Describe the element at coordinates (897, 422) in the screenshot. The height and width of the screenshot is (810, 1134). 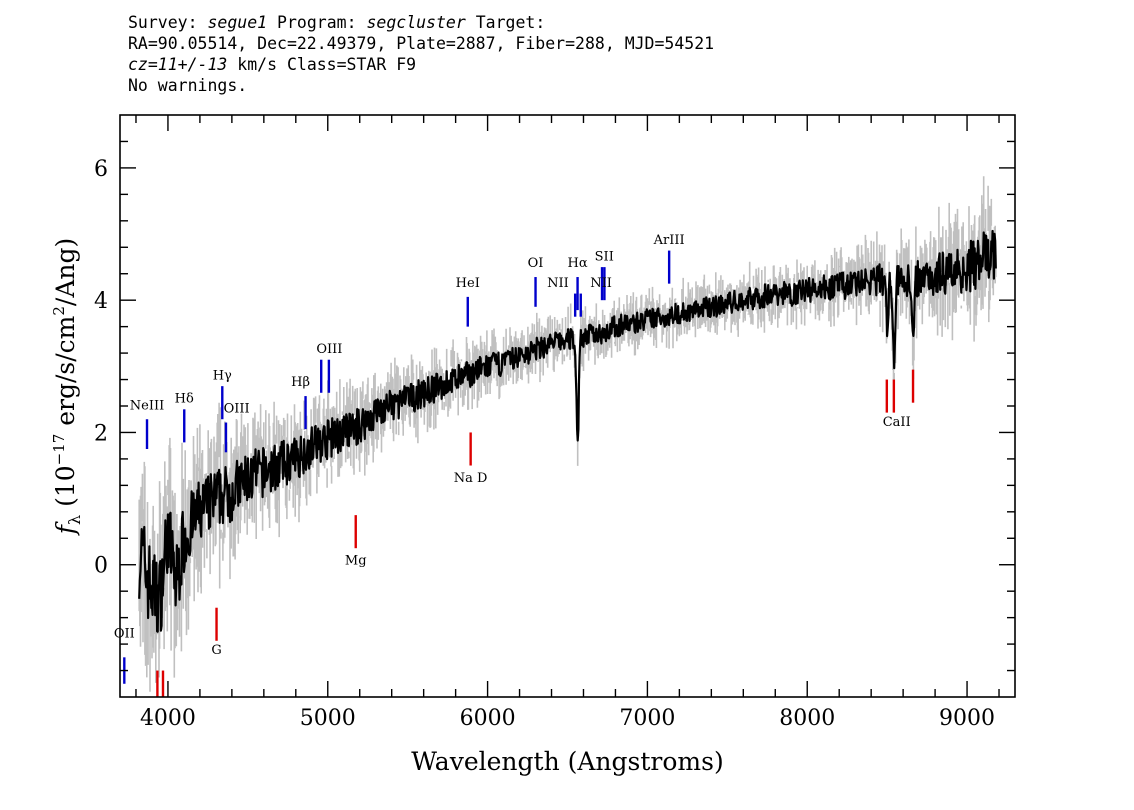
I see `line-label: CaII` at that location.